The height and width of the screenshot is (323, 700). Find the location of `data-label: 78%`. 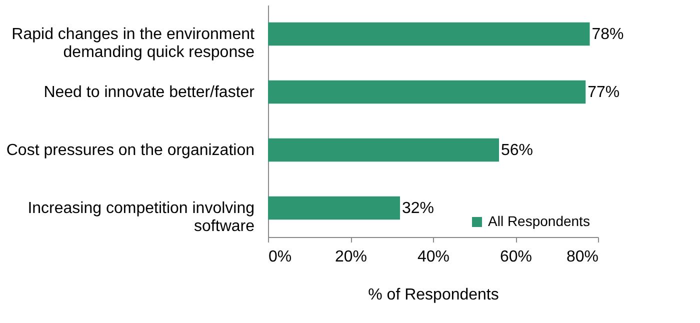

data-label: 78% is located at coordinates (608, 34).